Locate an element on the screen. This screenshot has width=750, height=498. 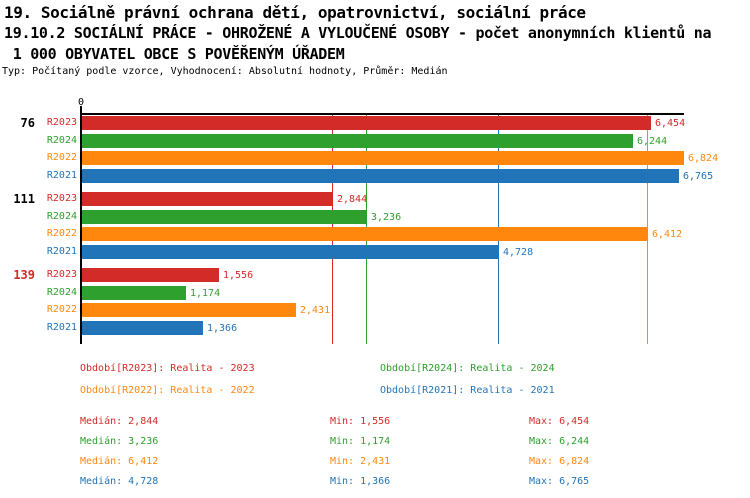
series-label-111-R2022: R2022 is located at coordinates (61, 233).